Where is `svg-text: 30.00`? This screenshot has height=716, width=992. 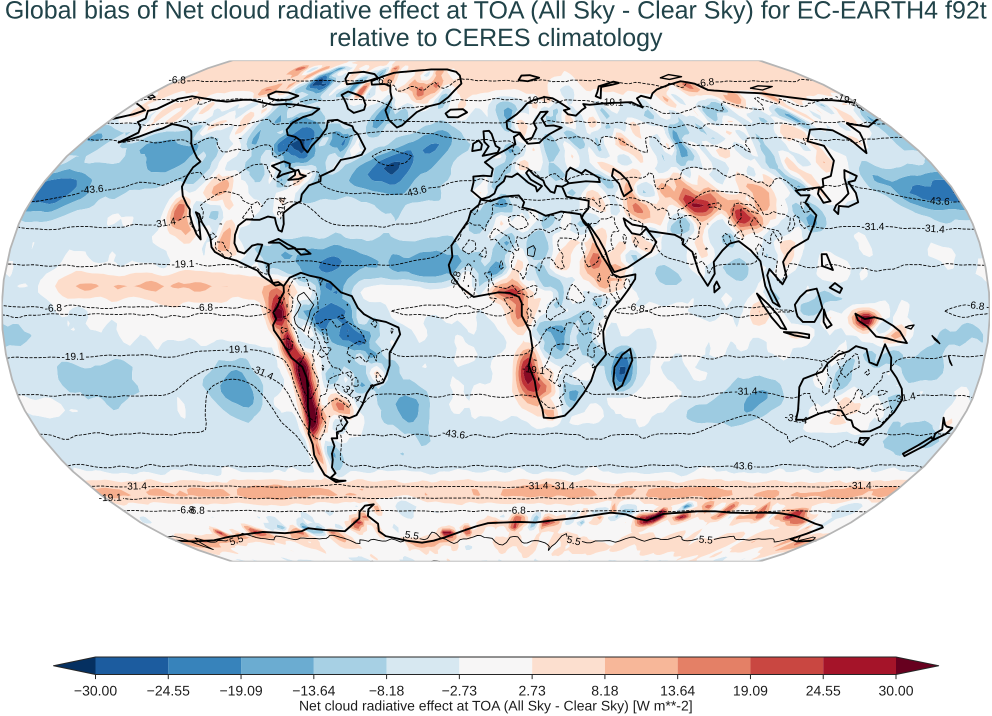 svg-text: 30.00 is located at coordinates (895, 691).